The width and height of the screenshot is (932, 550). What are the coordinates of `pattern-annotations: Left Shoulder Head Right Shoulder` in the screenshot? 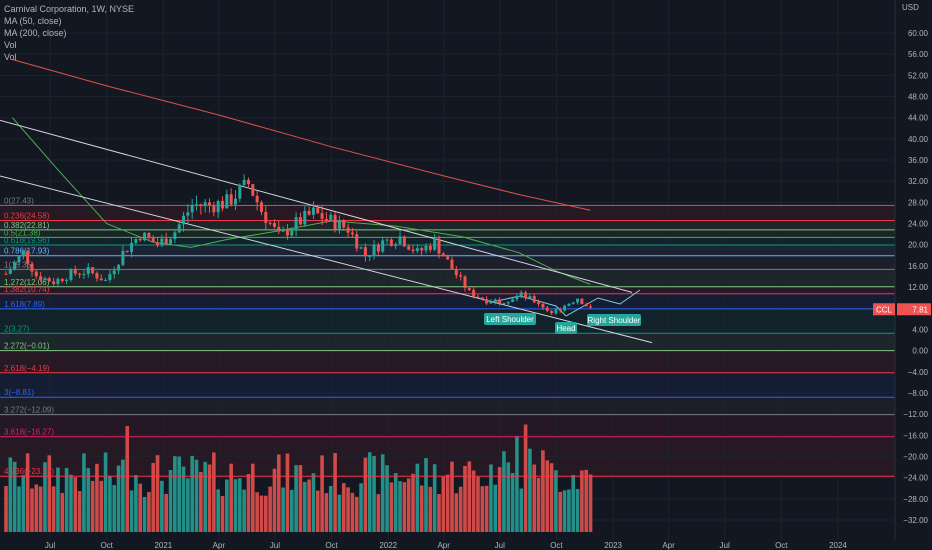 It's located at (562, 323).